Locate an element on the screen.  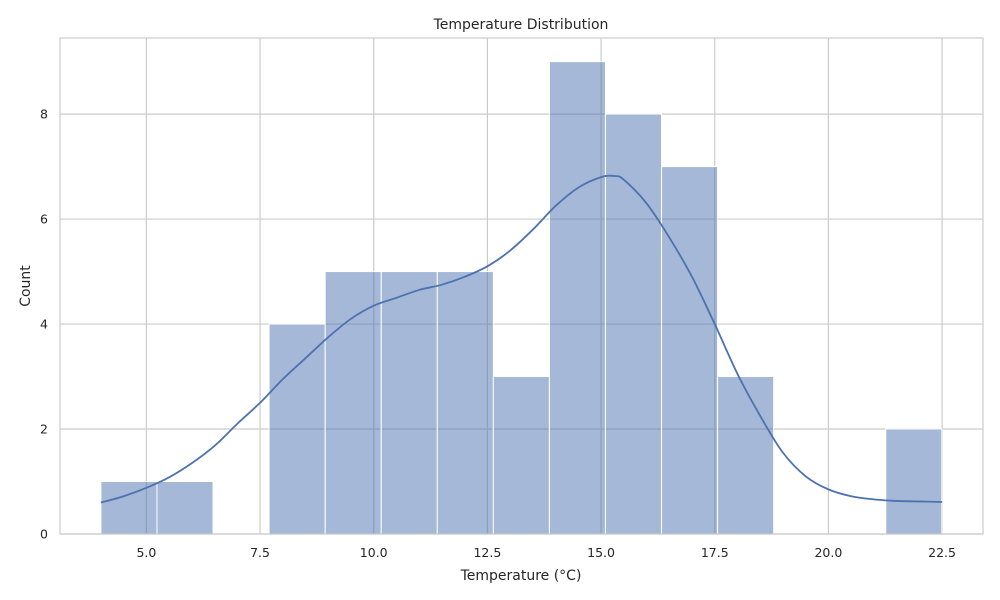
y-tick-label: 2 is located at coordinates (44, 429).